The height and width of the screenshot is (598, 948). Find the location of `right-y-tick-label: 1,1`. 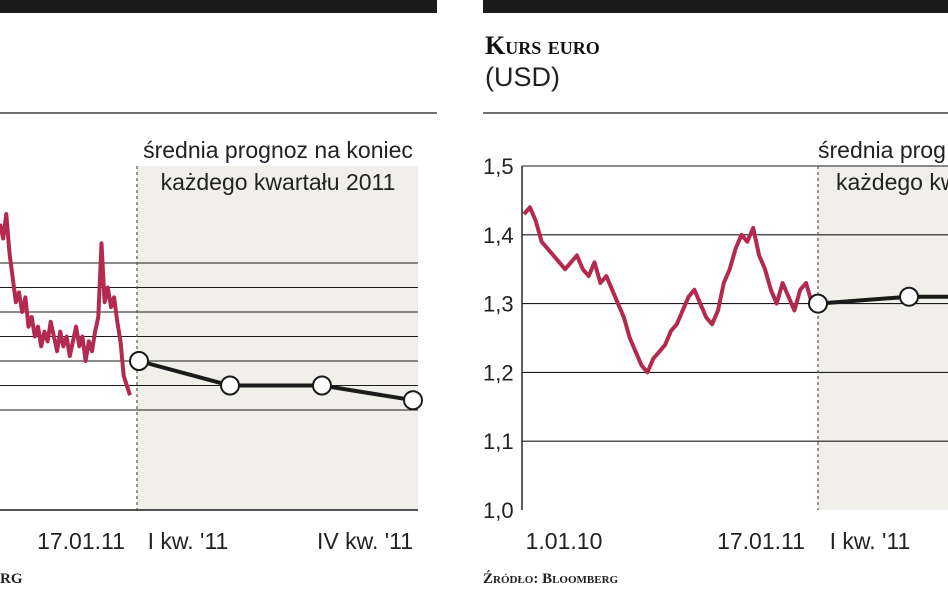

right-y-tick-label: 1,1 is located at coordinates (498, 441).